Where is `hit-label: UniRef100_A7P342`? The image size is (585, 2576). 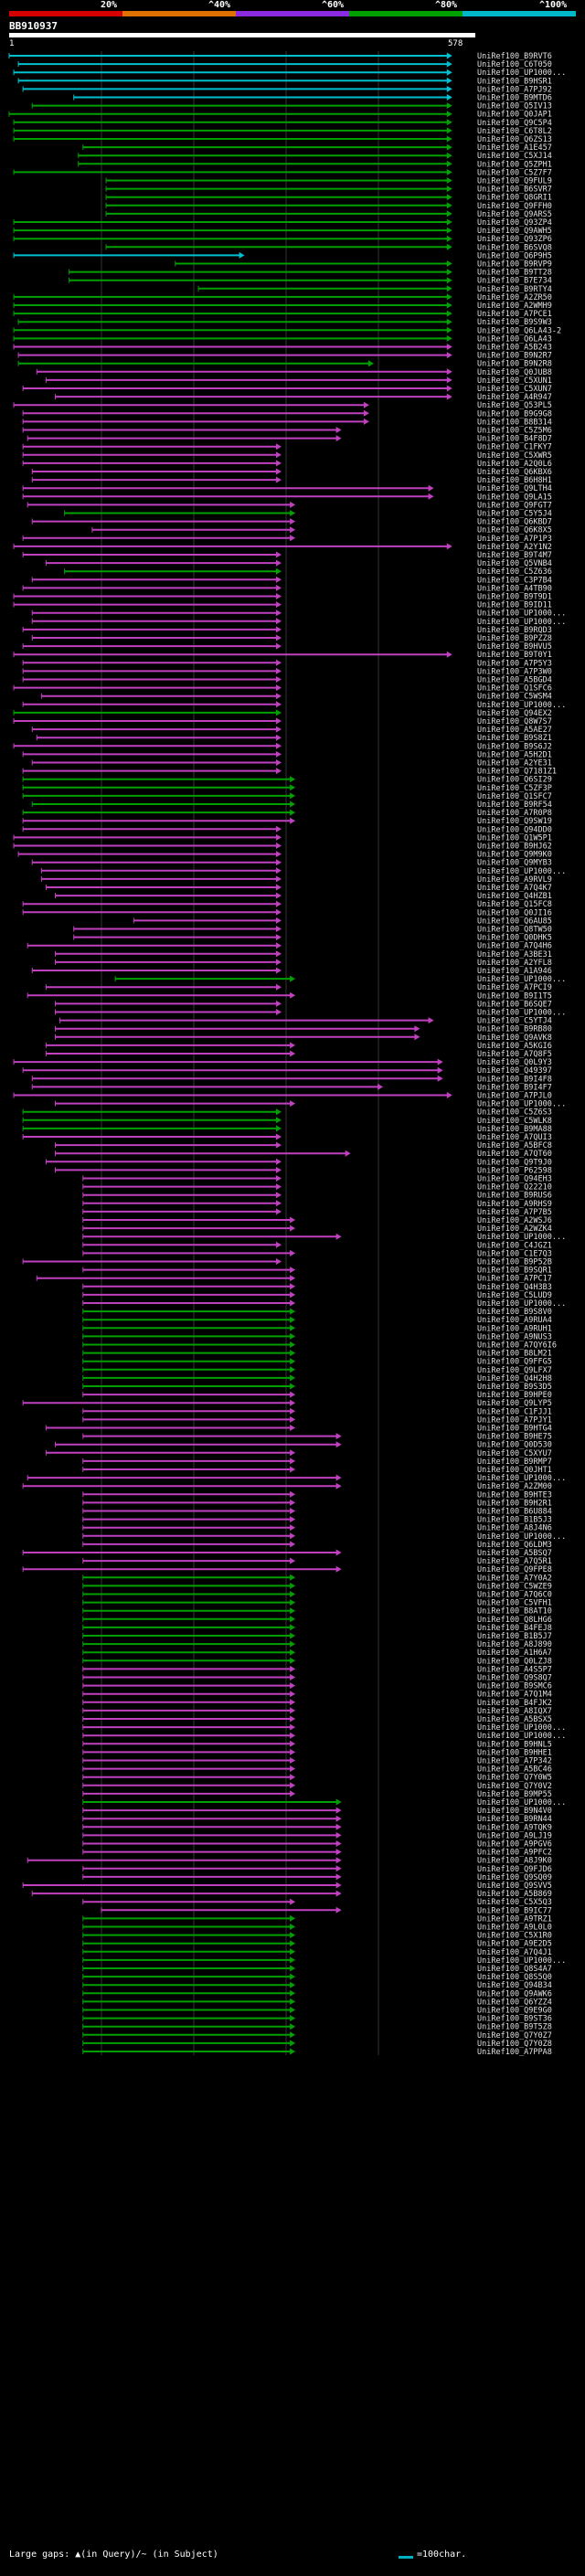
hit-label: UniRef100_A7P342 is located at coordinates (514, 1761).